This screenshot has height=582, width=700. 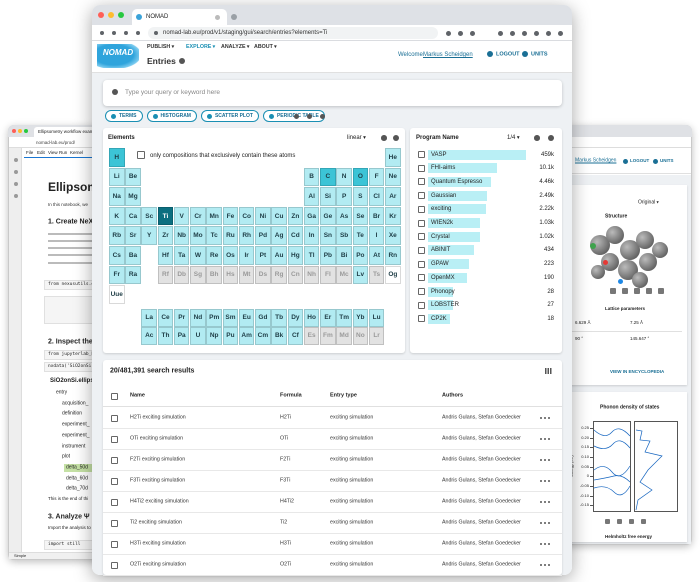 I want to click on element-cell: Al, so click(x=311, y=196).